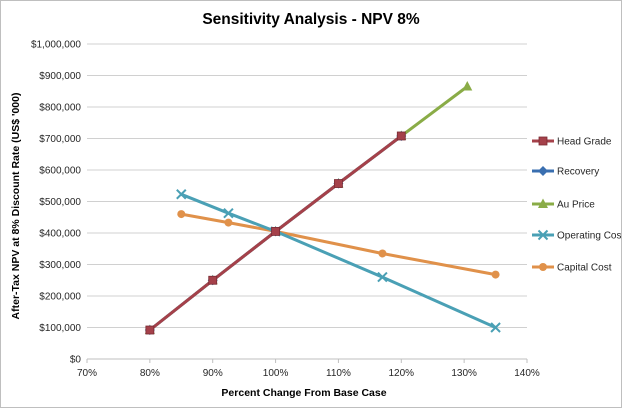  I want to click on legend-item-operating-cost: Operating Cost, so click(577, 235).